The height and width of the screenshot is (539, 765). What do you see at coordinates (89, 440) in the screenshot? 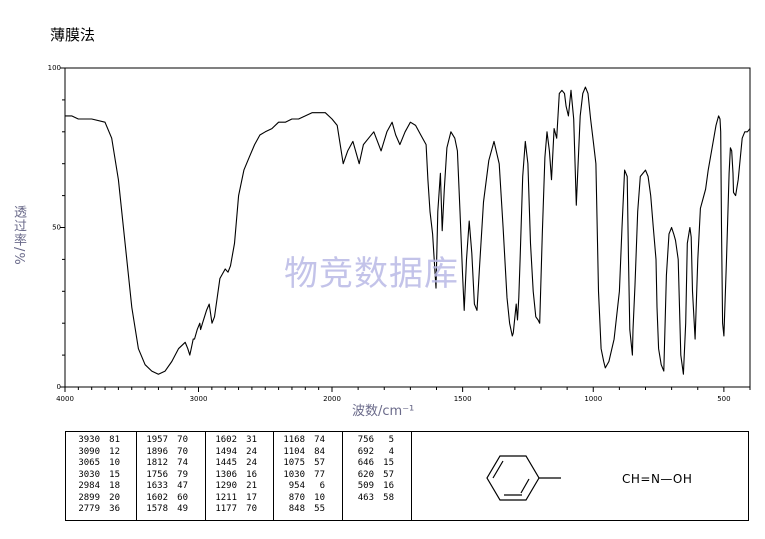
I see `peak-wavenumber: 3930` at bounding box center [89, 440].